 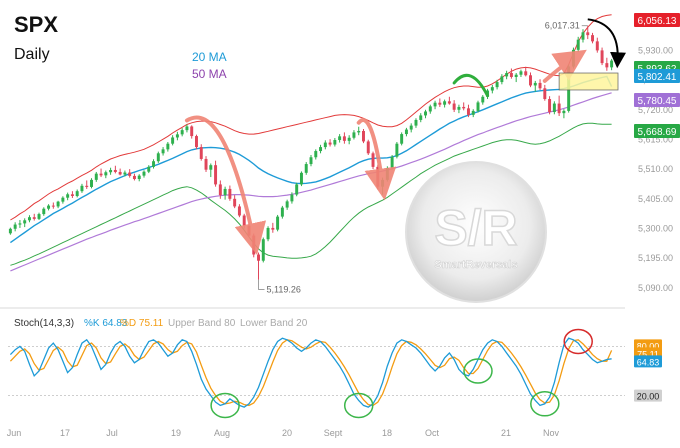 What do you see at coordinates (209, 57) in the screenshot?
I see `legend-ma20: 20 MA` at bounding box center [209, 57].